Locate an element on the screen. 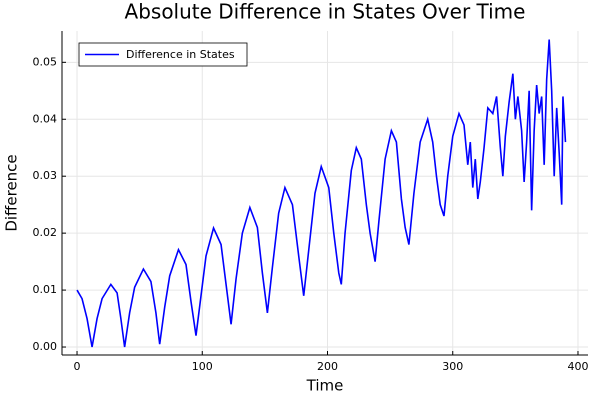 The height and width of the screenshot is (400, 600). x-tick-label: 0 is located at coordinates (77, 366).